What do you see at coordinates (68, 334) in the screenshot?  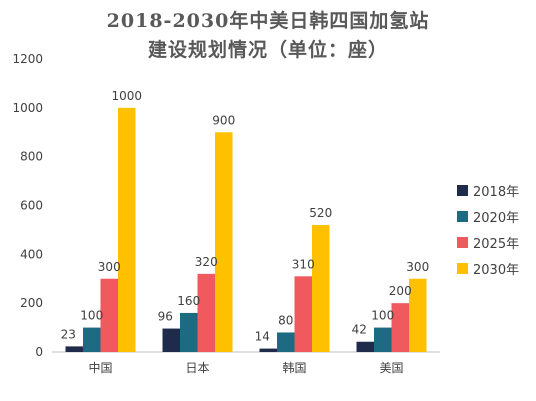 I see `data-label: 23` at bounding box center [68, 334].